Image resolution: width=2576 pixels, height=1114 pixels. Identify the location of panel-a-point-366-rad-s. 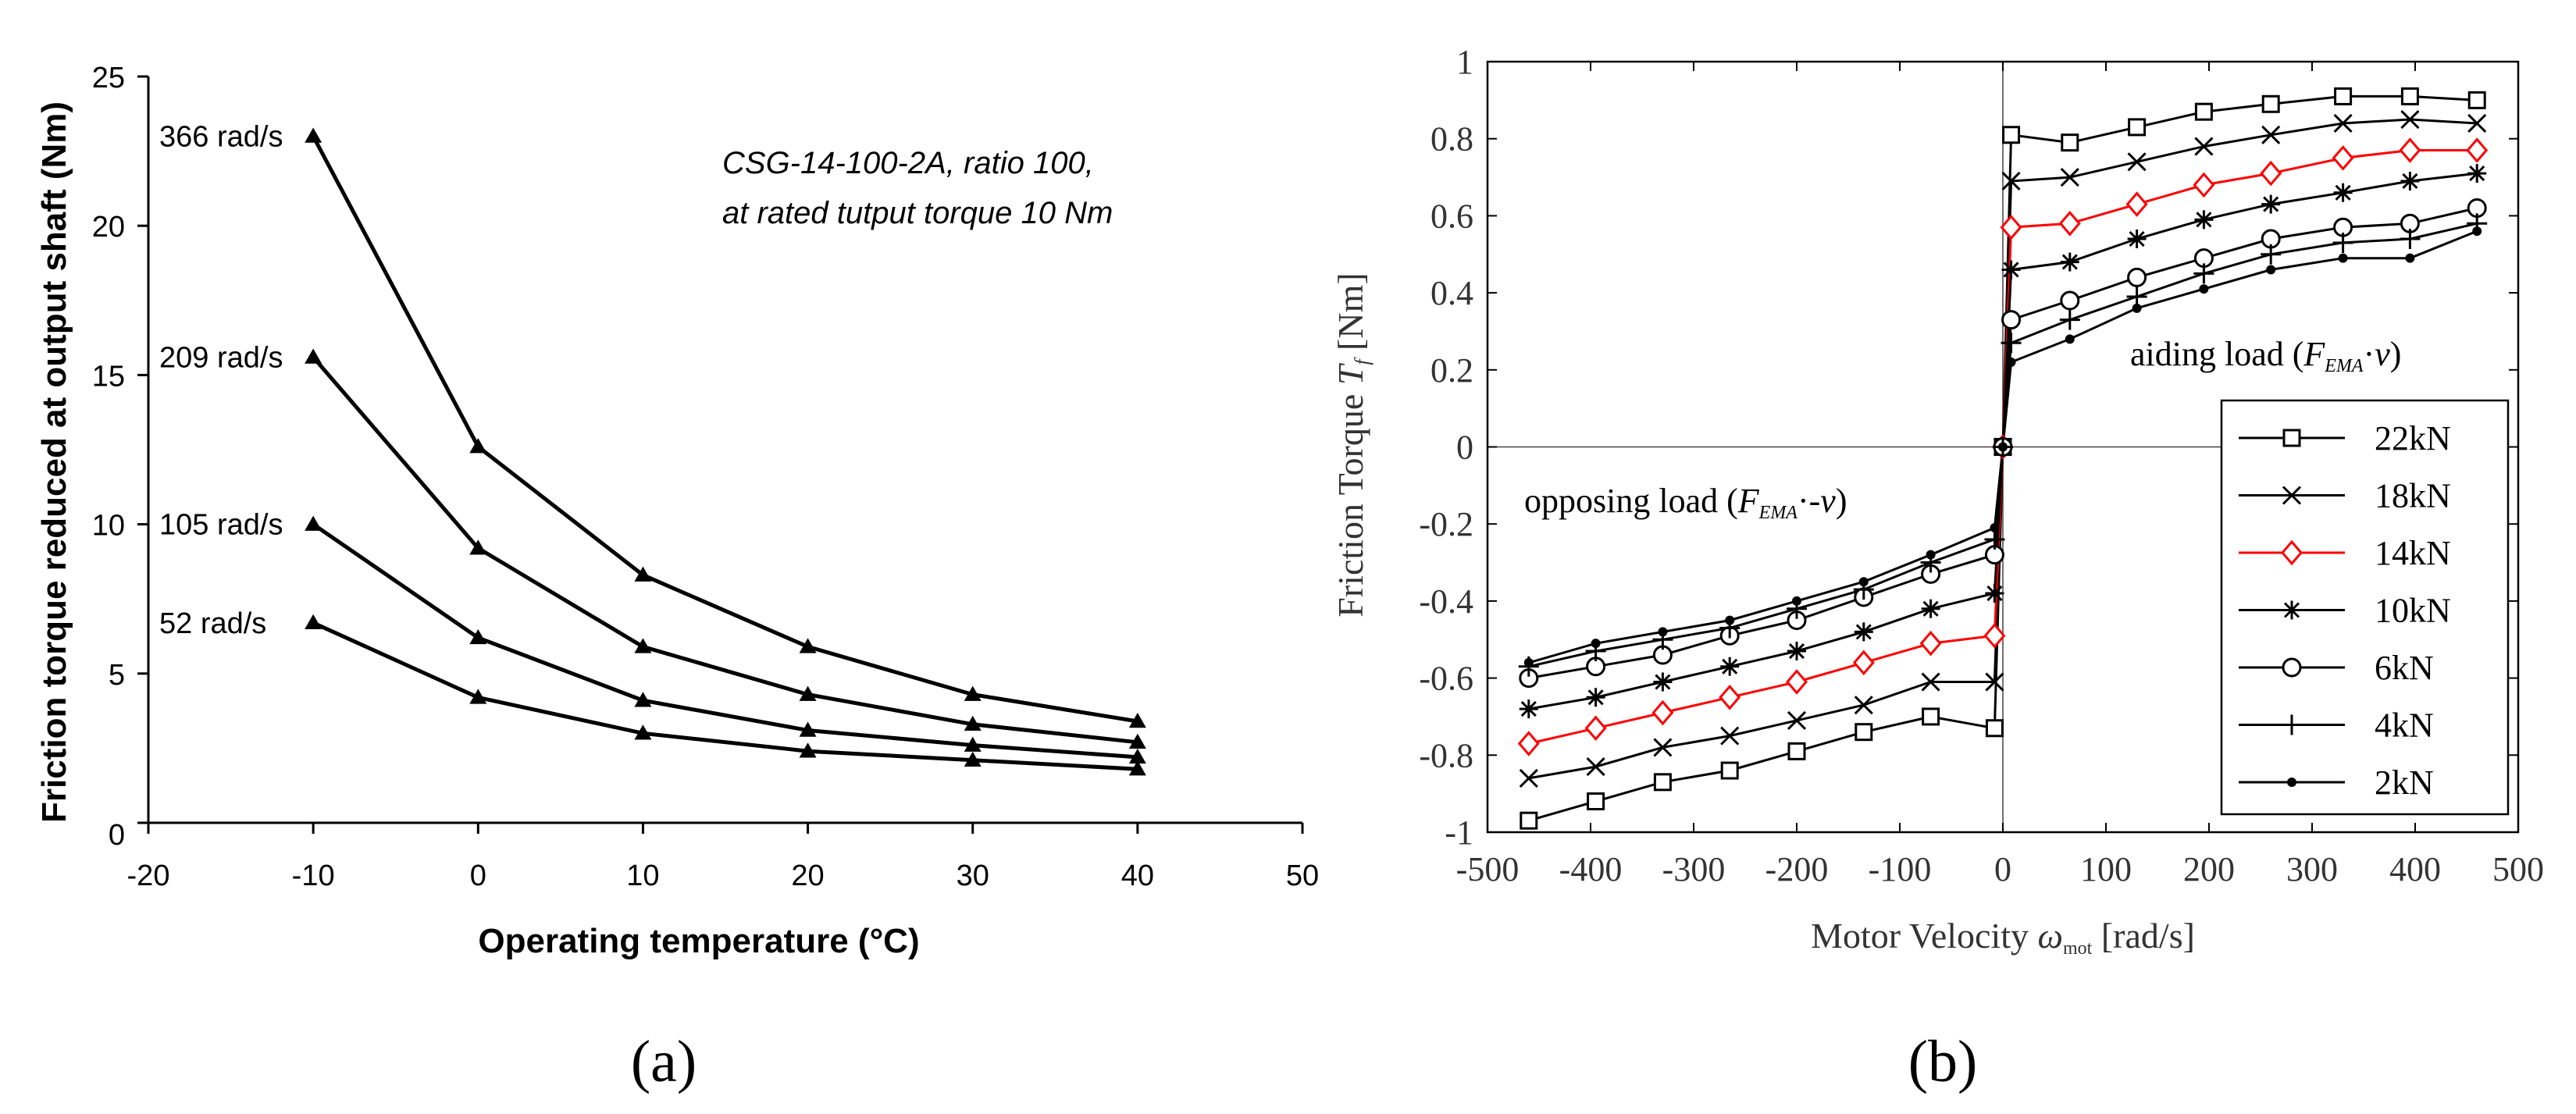
(478, 446).